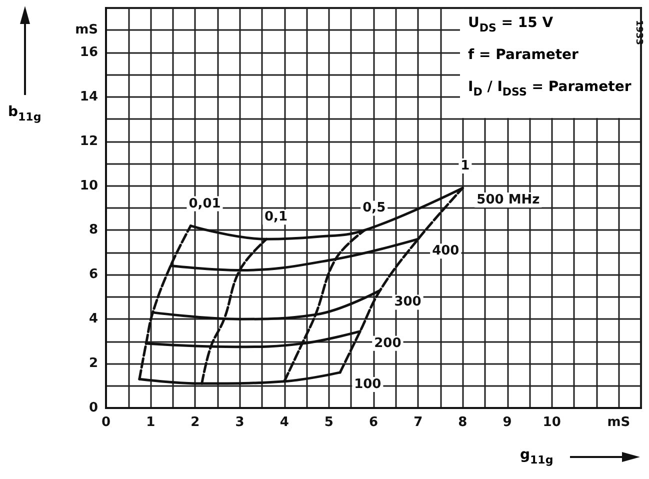  Describe the element at coordinates (151, 422) in the screenshot. I see `x-tick-label: 1` at that location.